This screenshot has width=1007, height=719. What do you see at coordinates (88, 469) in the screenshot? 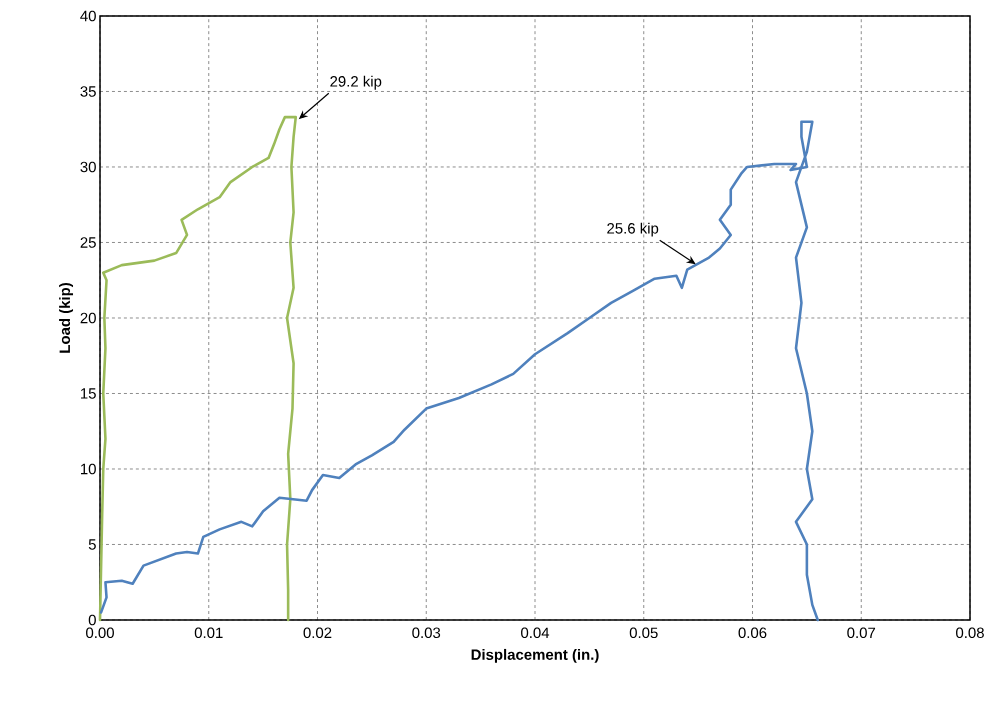
I see `y-tick-label: 10` at bounding box center [88, 469].